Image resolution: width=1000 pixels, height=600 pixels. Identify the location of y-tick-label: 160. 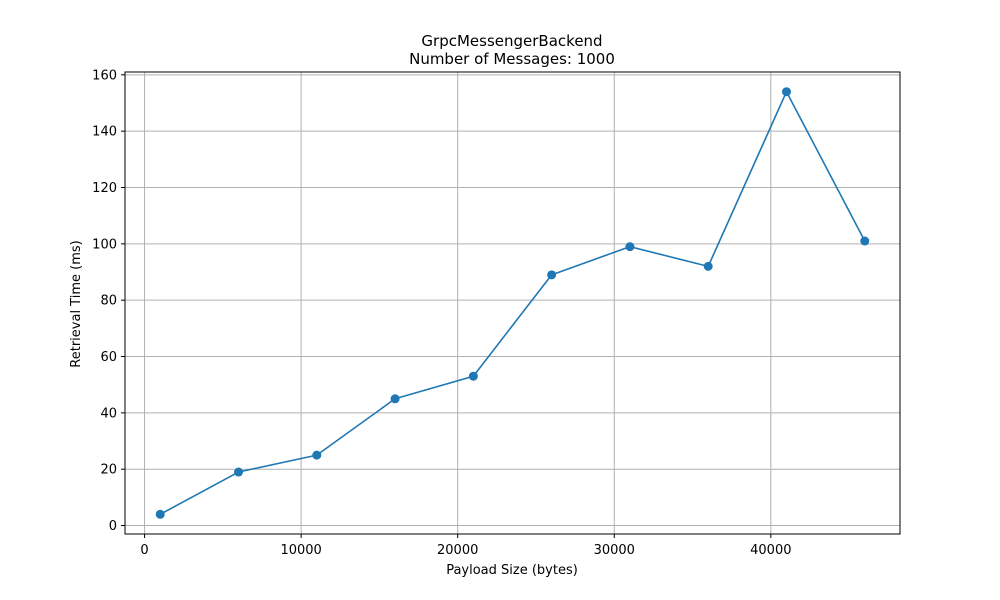
(104, 75).